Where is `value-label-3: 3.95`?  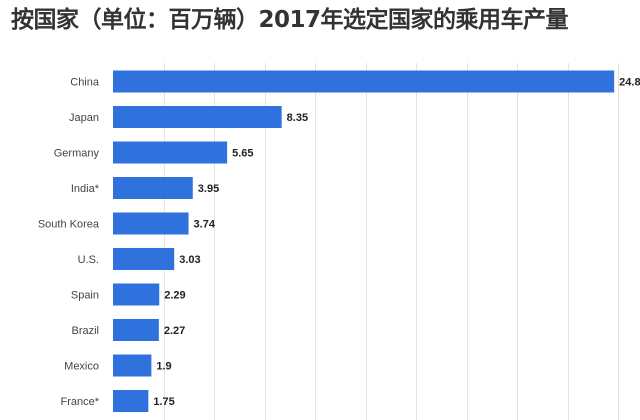
value-label-3: 3.95 is located at coordinates (208, 189).